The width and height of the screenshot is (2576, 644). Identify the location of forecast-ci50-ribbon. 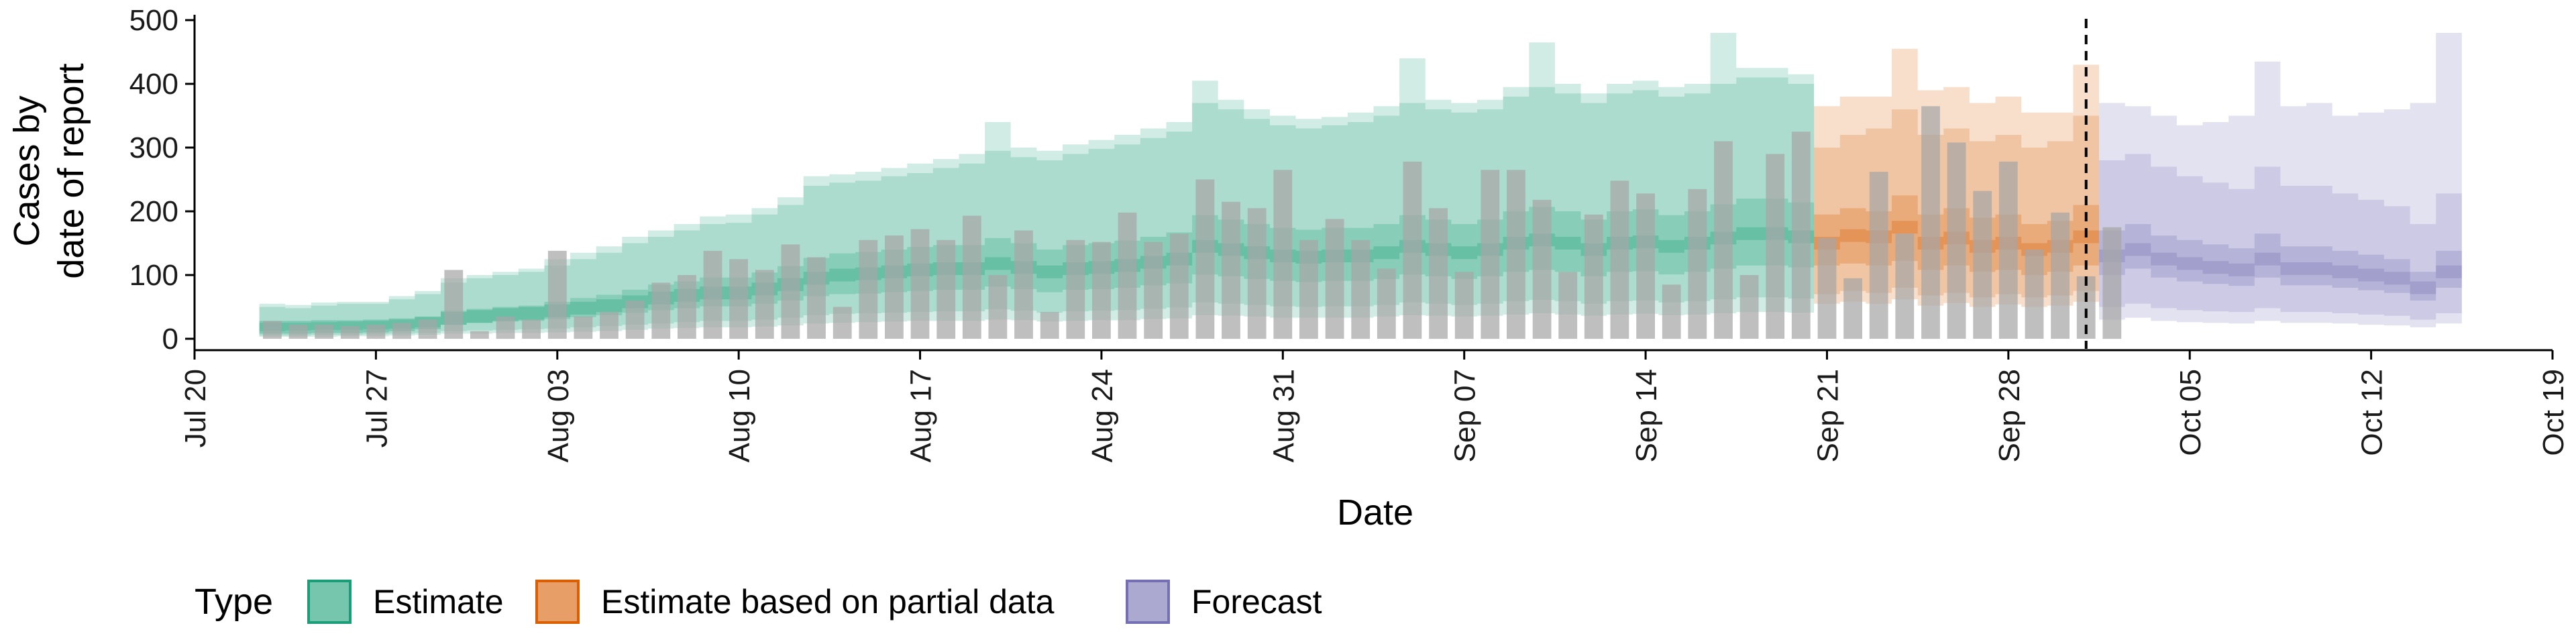
(2280, 262).